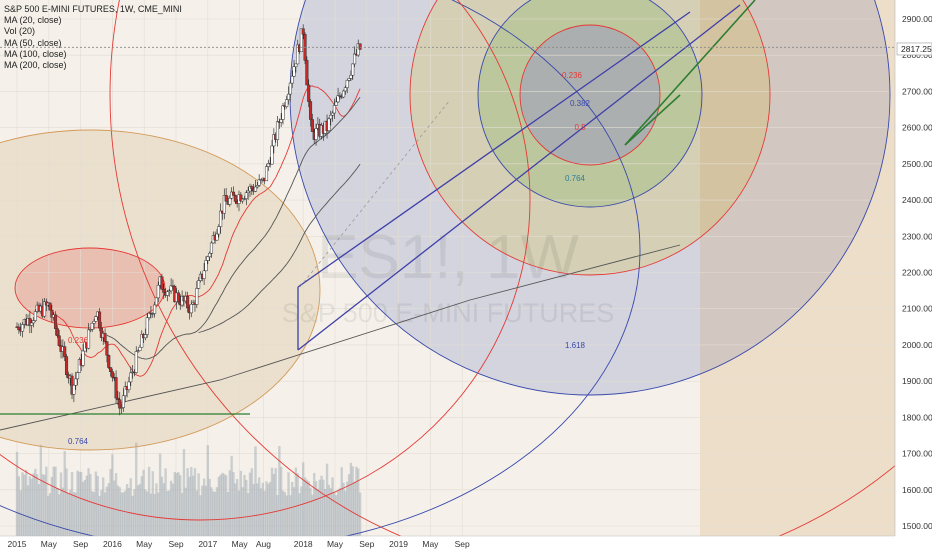 Image resolution: width=932 pixels, height=550 pixels. Describe the element at coordinates (580, 103) in the screenshot. I see `fib-label: 0.382` at that location.